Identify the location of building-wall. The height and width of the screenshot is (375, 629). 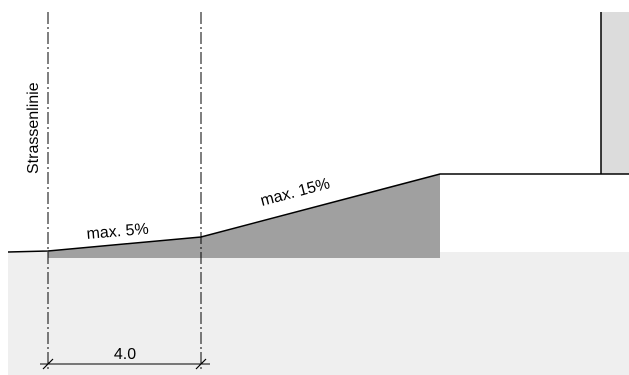
(615, 93).